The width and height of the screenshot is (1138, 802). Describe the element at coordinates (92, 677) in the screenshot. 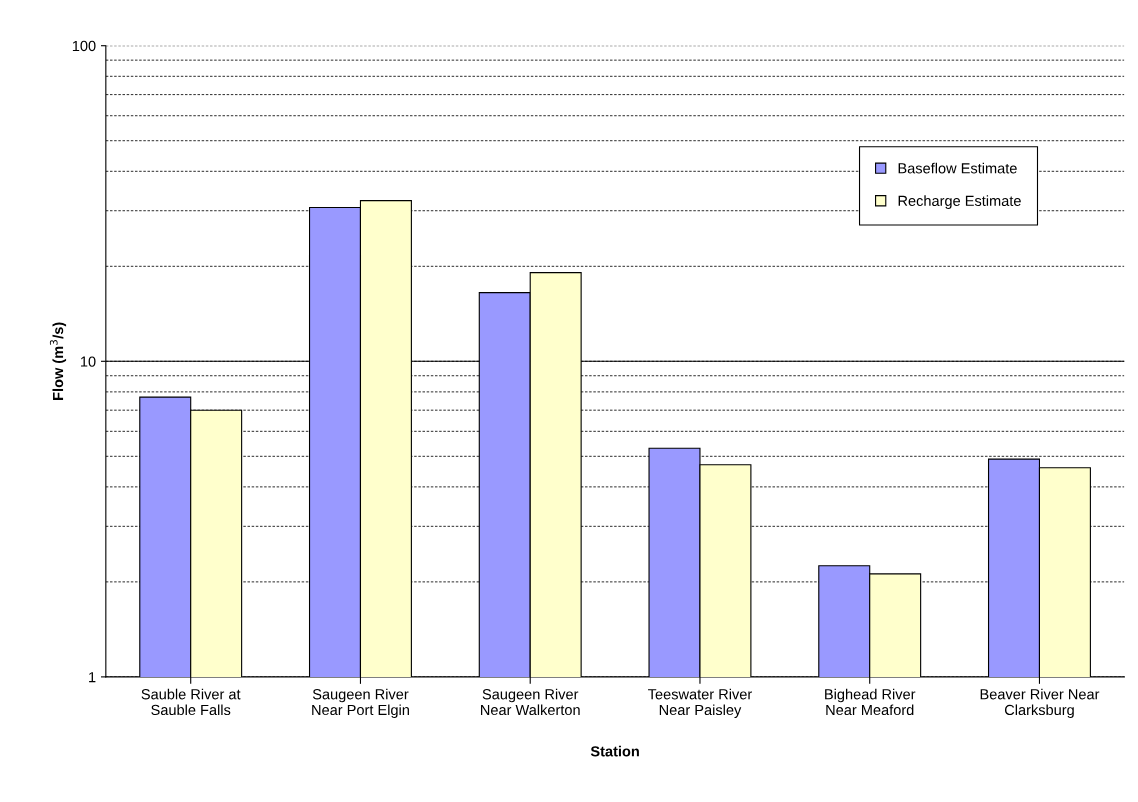

I see `y-tick-label: 1` at that location.